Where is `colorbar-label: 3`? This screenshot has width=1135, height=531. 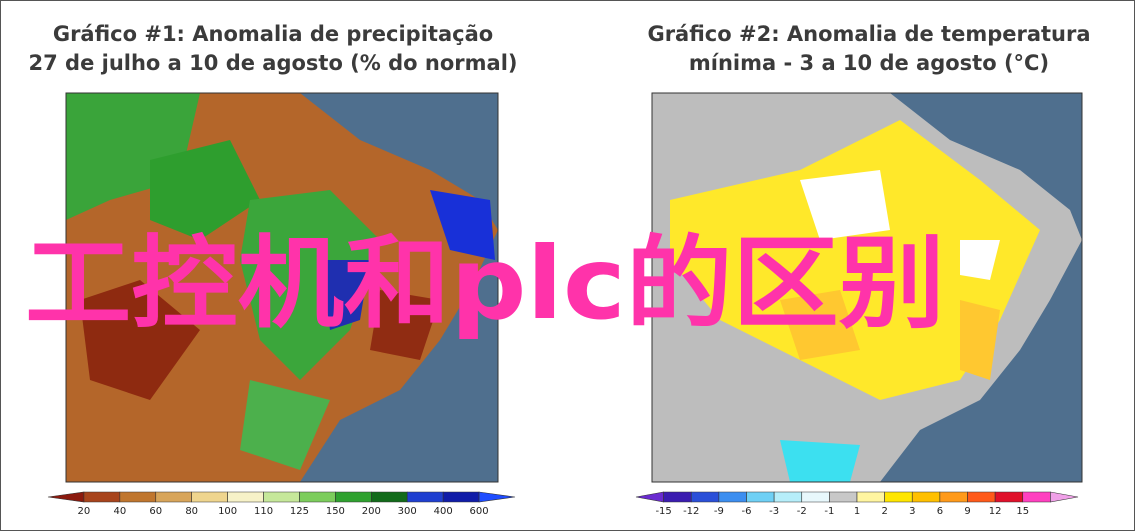
colorbar-label: 3 is located at coordinates (912, 511).